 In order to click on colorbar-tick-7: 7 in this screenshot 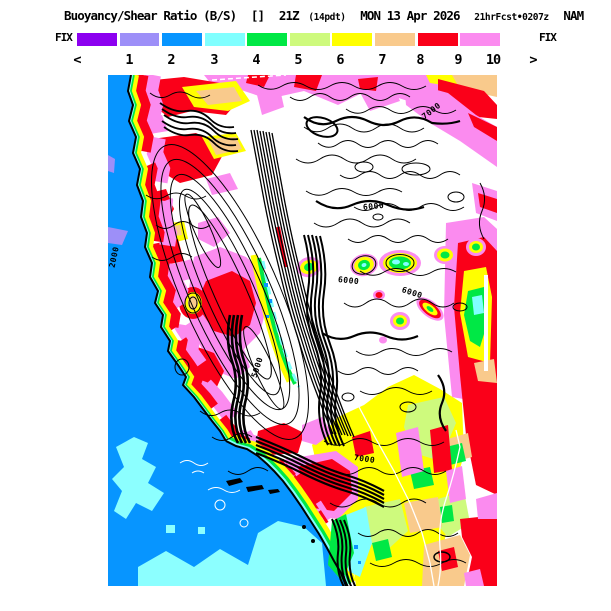, I will do `click(382, 60)`.